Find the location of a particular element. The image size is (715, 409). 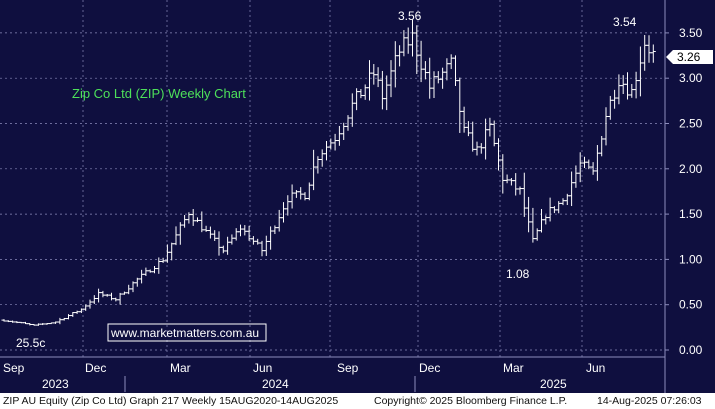

chart-title: Zip Co Ltd (ZIP) Weekly Chart is located at coordinates (159, 93).